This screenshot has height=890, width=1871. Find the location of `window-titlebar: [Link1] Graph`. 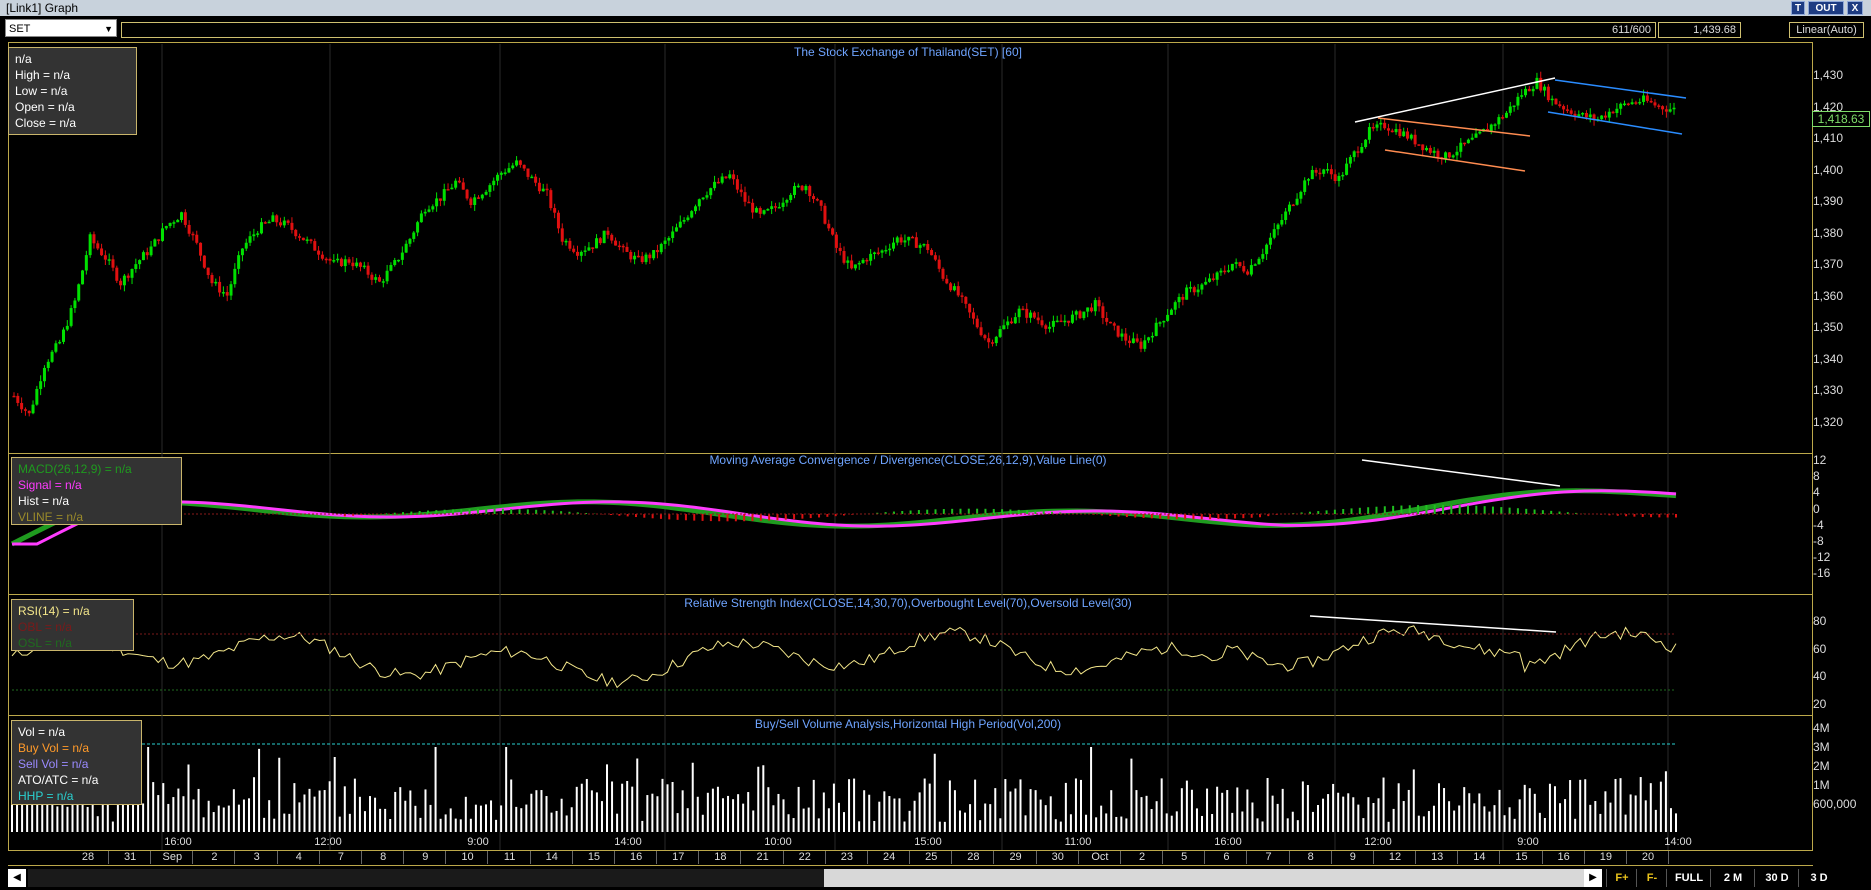

window-titlebar: [Link1] Graph is located at coordinates (935, 8).